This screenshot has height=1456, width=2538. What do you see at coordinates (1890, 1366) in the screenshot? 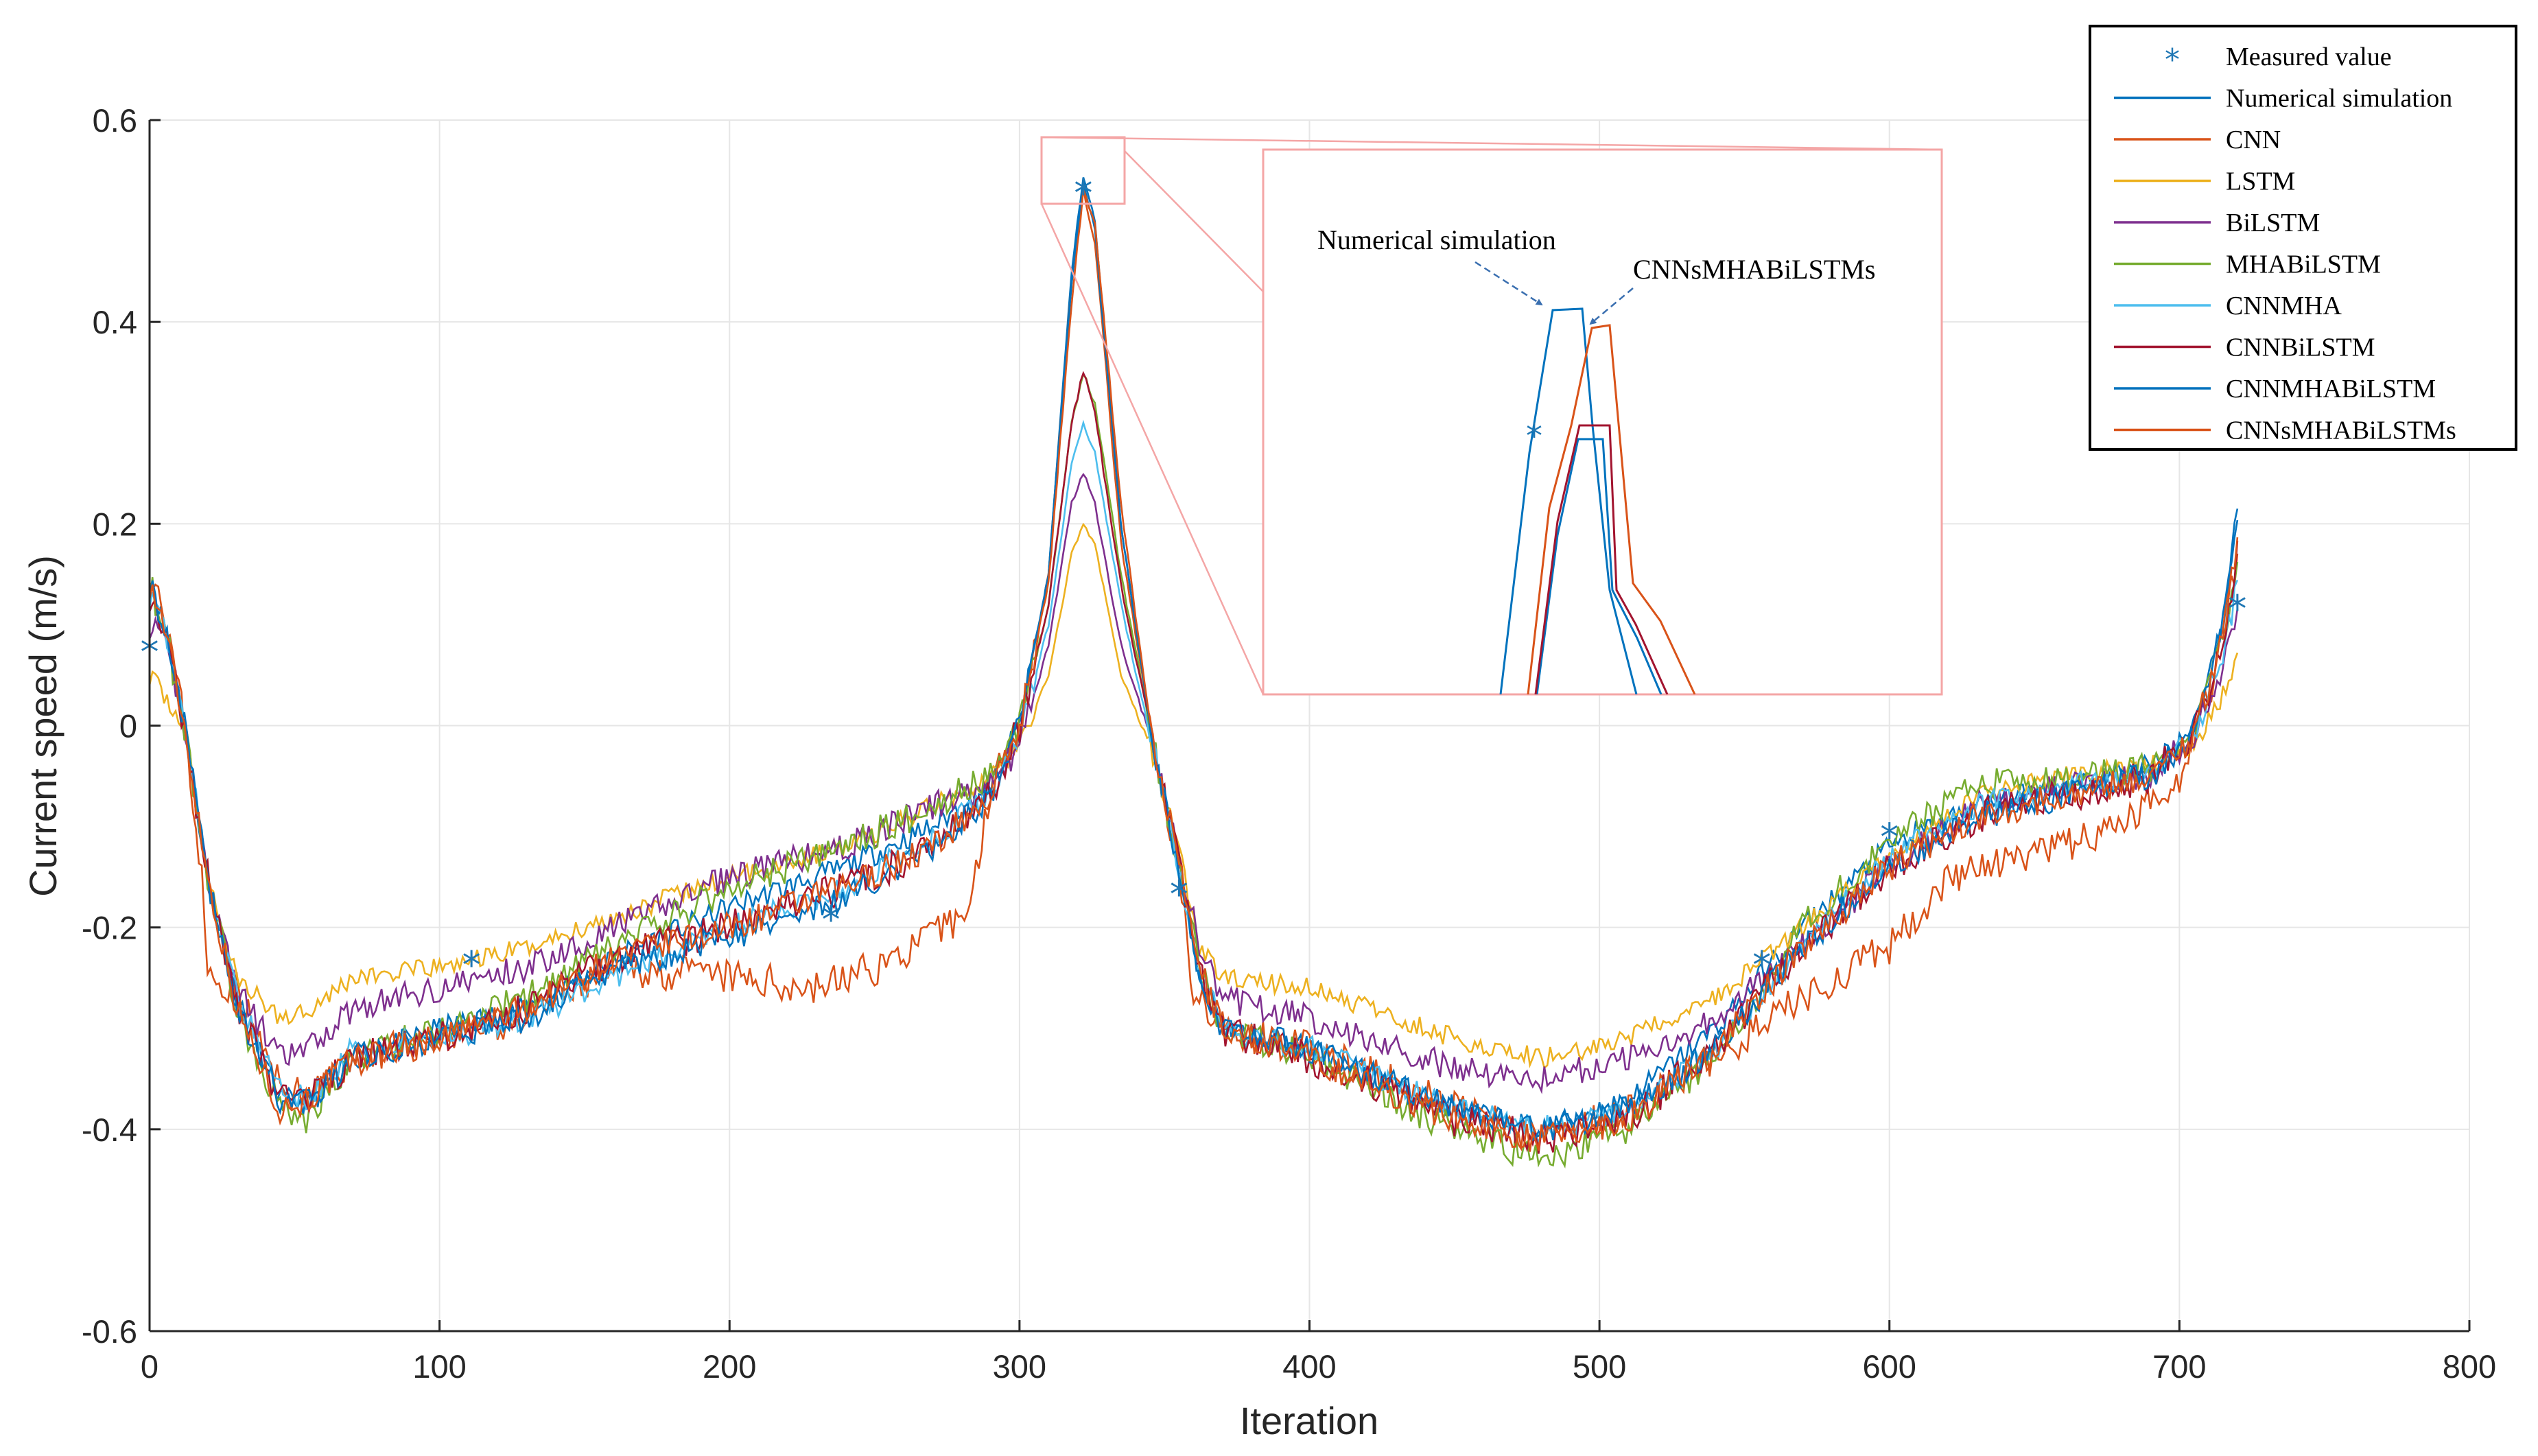
I see `x-tick-label: 600` at bounding box center [1890, 1366].